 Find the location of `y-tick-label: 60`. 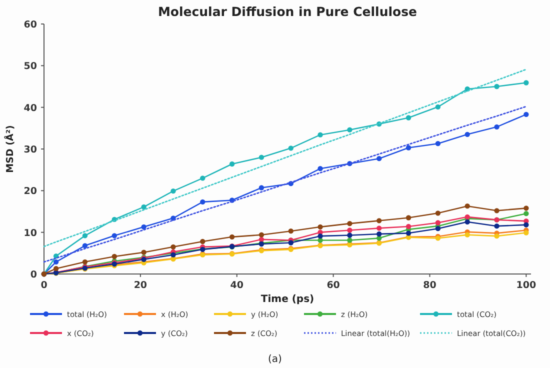

y-tick-label: 60 is located at coordinates (31, 25).